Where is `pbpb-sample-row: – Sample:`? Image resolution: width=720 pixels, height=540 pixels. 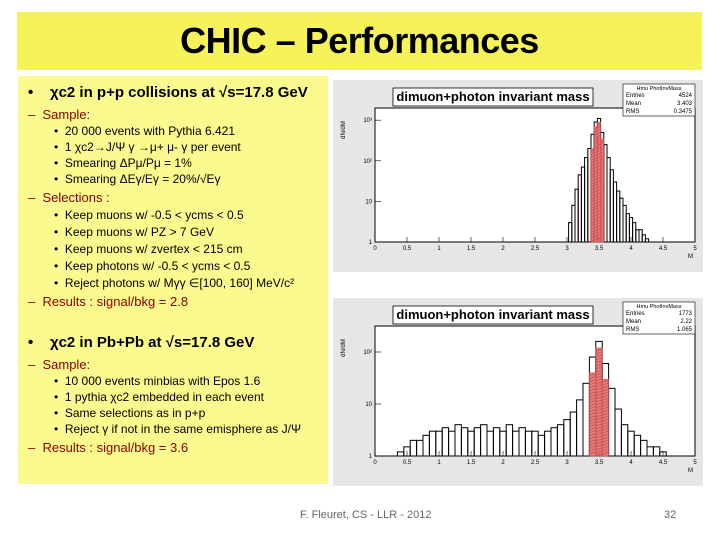 pbpb-sample-row: – Sample: is located at coordinates (59, 364).